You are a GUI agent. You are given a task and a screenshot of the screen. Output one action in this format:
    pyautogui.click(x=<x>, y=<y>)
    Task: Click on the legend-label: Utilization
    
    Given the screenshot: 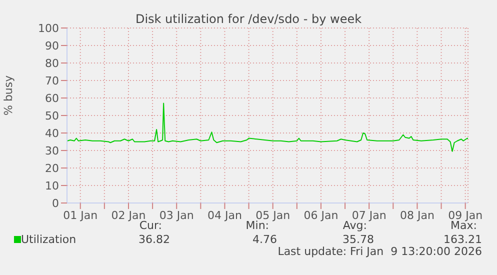 What is the action you would take?
    pyautogui.click(x=48, y=239)
    